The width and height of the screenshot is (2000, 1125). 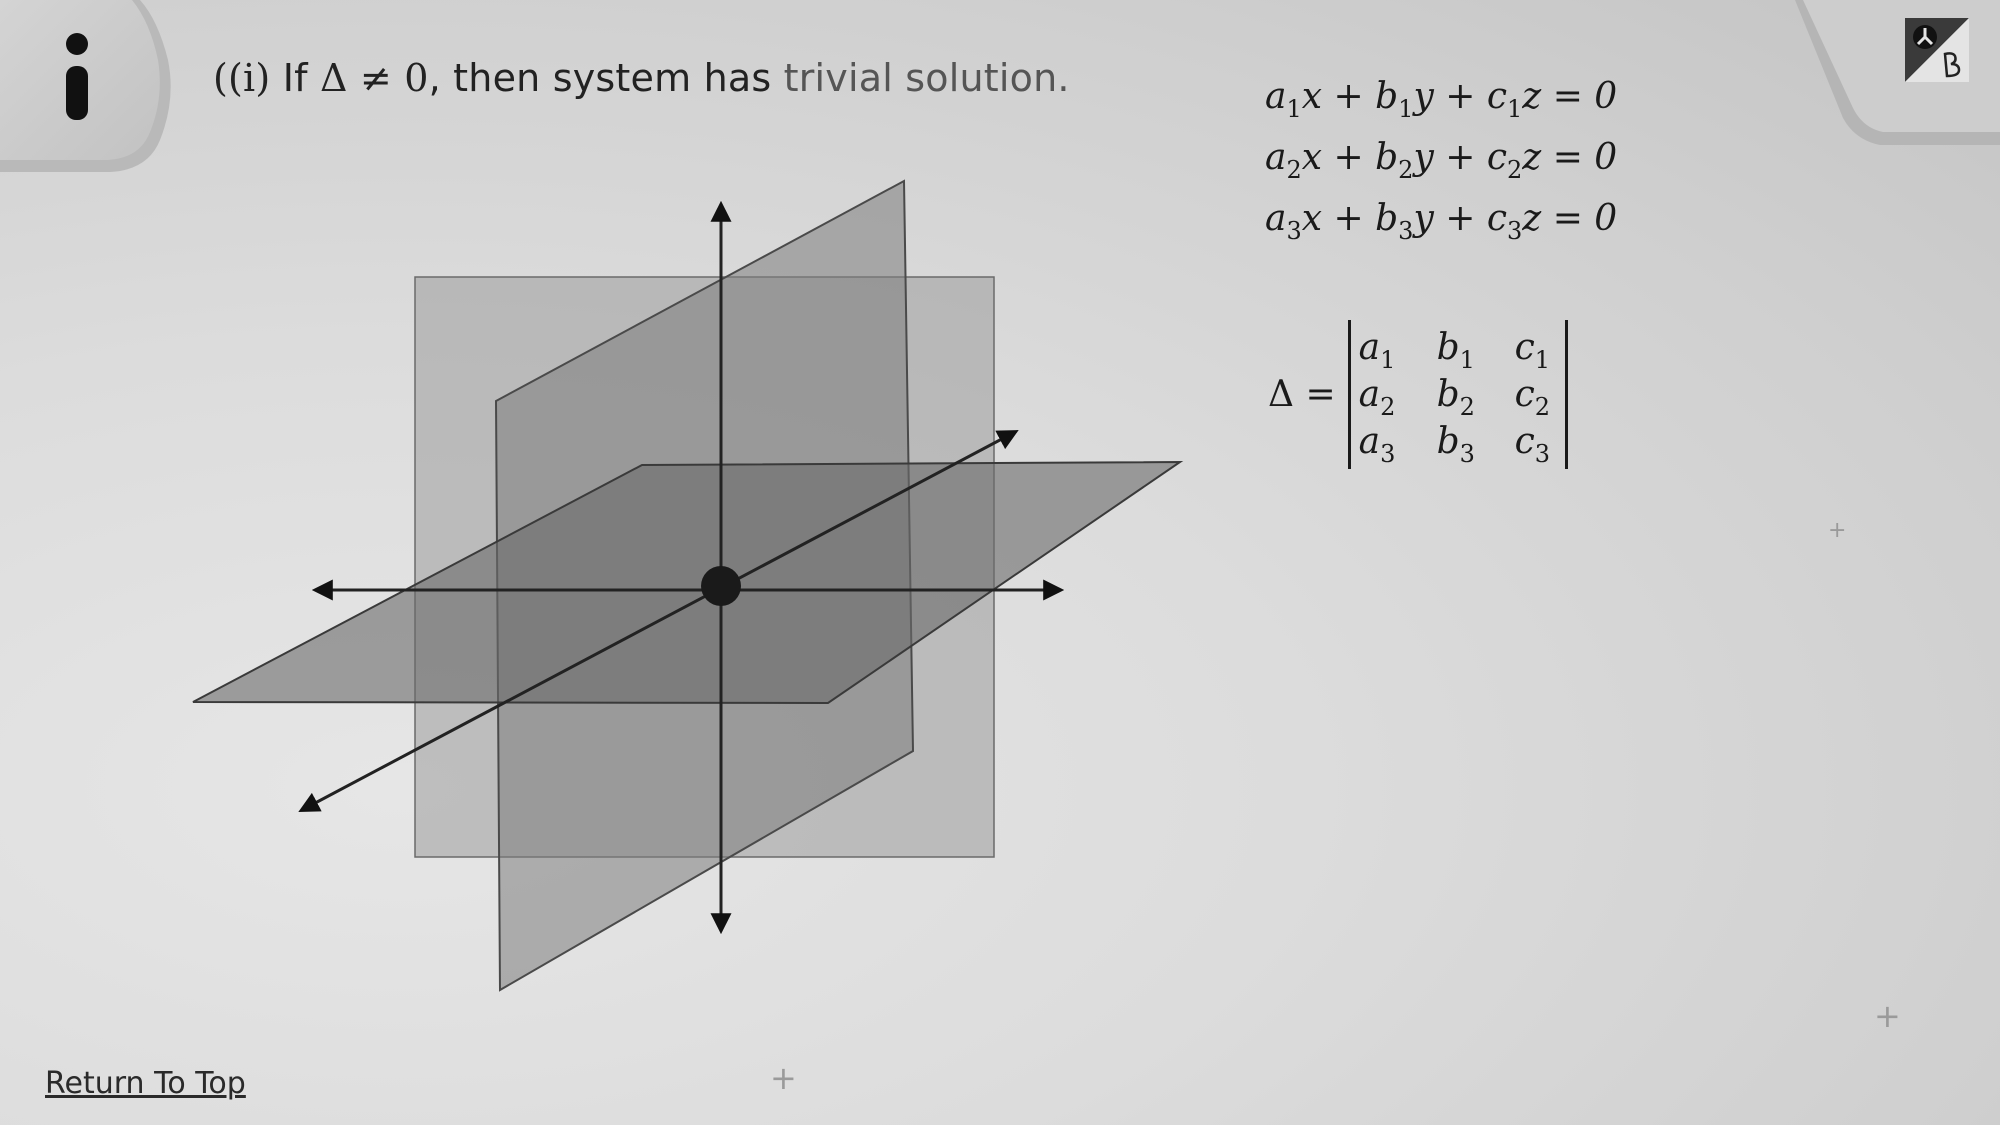 I want to click on equation-1: a1x + b1y + c1z = 0, so click(x=1441, y=99).